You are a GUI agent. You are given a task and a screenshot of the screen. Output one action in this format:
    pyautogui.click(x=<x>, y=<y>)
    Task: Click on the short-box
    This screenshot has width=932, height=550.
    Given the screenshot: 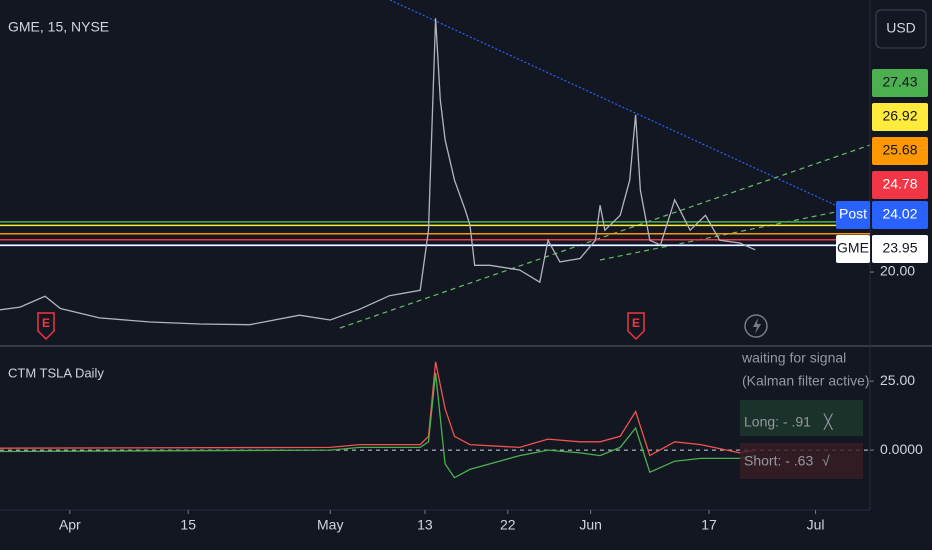 What is the action you would take?
    pyautogui.click(x=801, y=461)
    